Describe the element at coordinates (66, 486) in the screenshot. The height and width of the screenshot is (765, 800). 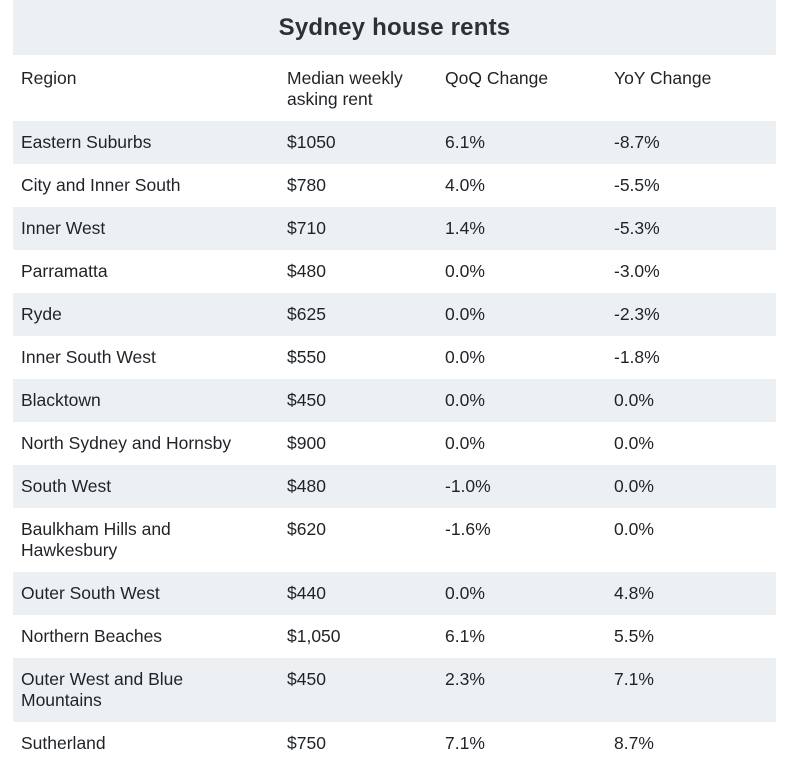
I see `cell-region: South West` at that location.